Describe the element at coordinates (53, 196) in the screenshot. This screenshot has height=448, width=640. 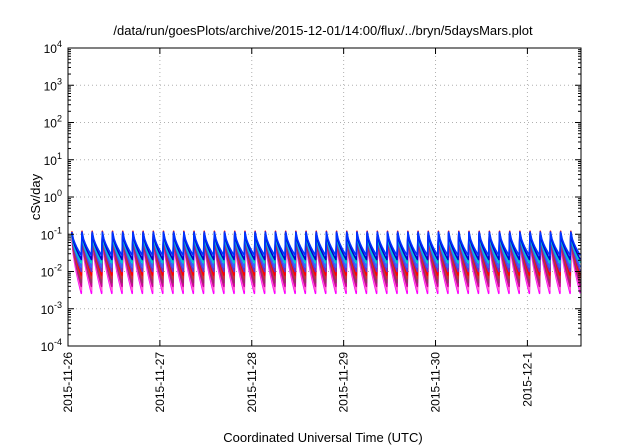
I see `y-tick-label: 10⁰` at that location.